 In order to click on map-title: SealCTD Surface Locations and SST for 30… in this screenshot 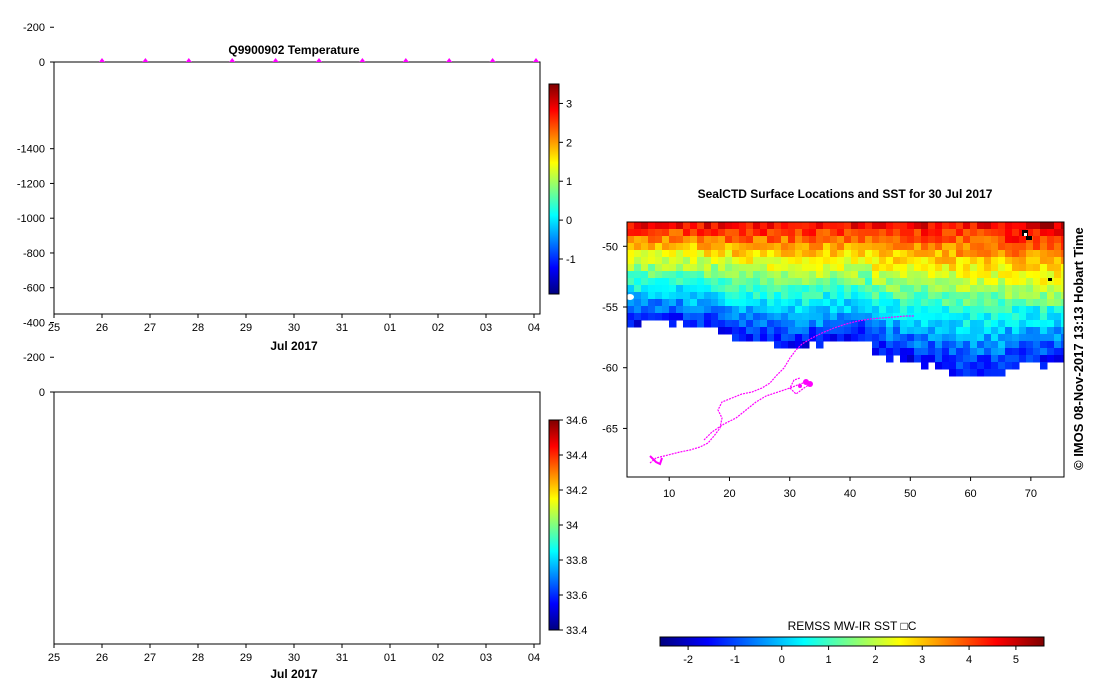, I will do `click(845, 194)`.